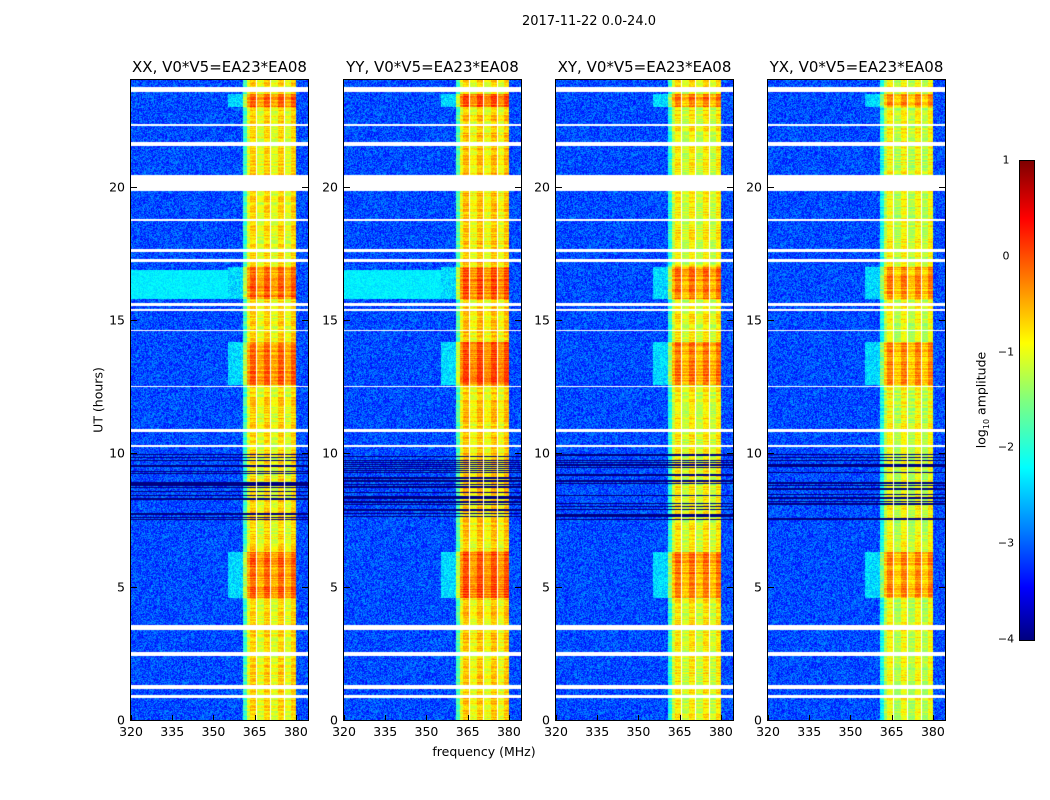 The width and height of the screenshot is (1050, 800). I want to click on colorbar-tick-label: −1, so click(1006, 352).